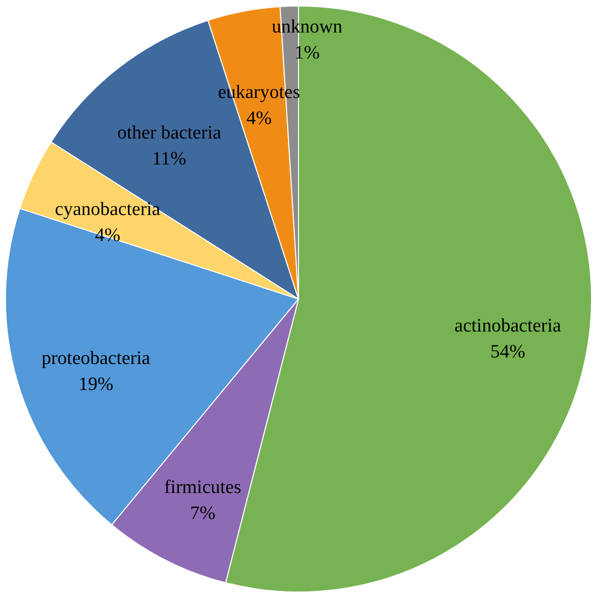 Image resolution: width=597 pixels, height=598 pixels. I want to click on data-label: 54%, so click(508, 351).